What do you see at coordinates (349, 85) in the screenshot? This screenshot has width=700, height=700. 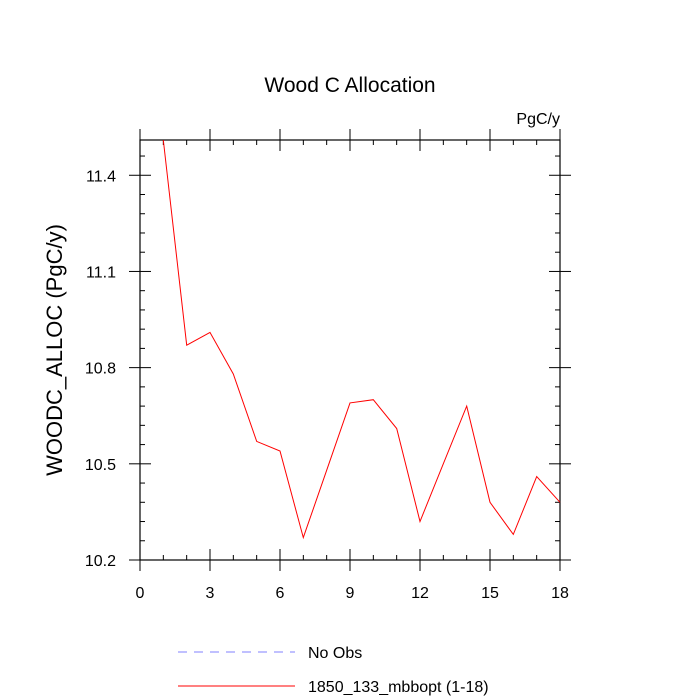 I see `chart-title: Wood C Allocation` at bounding box center [349, 85].